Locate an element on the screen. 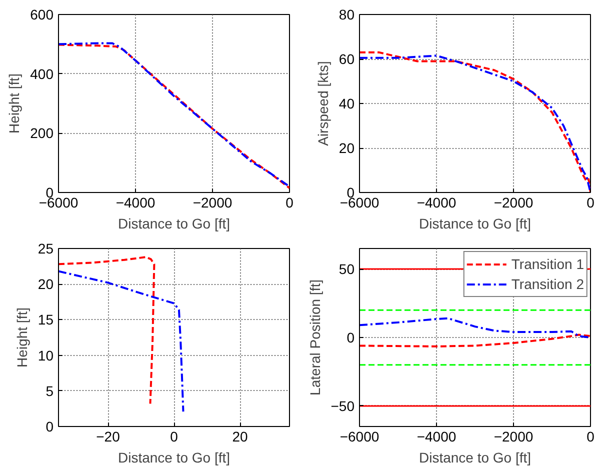  y-tick-label: 200 is located at coordinates (42, 133).